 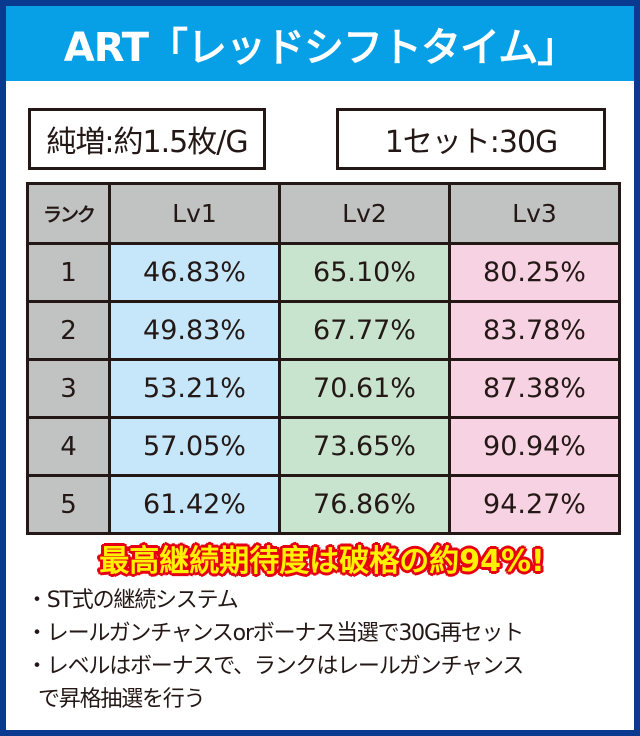 What do you see at coordinates (68, 272) in the screenshot?
I see `rank-cell: 1` at bounding box center [68, 272].